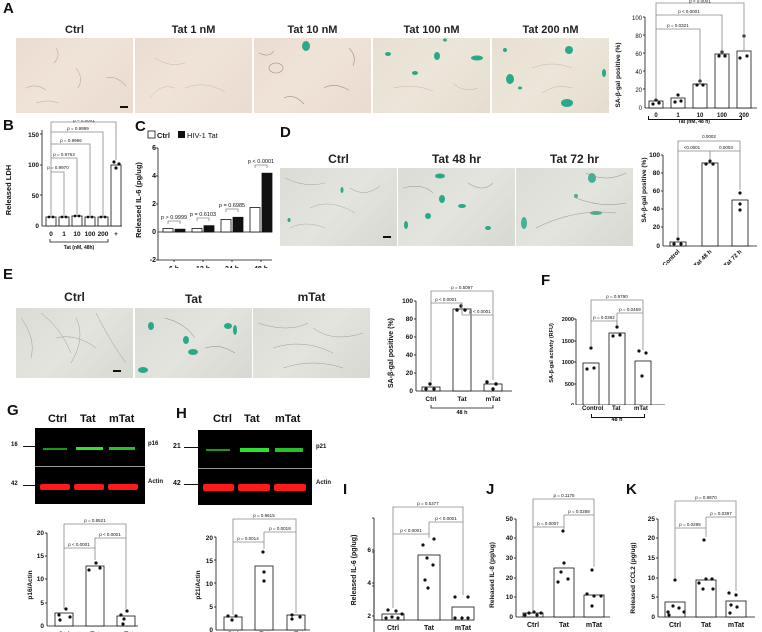  Describe the element at coordinates (255, 449) in the screenshot. I see `blot-h-p21` at that location.